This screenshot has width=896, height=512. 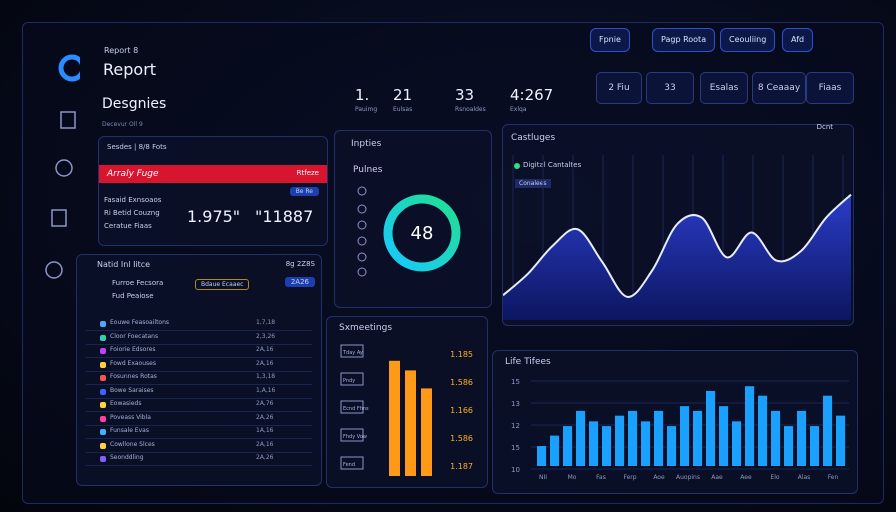 What do you see at coordinates (368, 170) in the screenshot?
I see `donut-subtitle: Pulnes` at bounding box center [368, 170].